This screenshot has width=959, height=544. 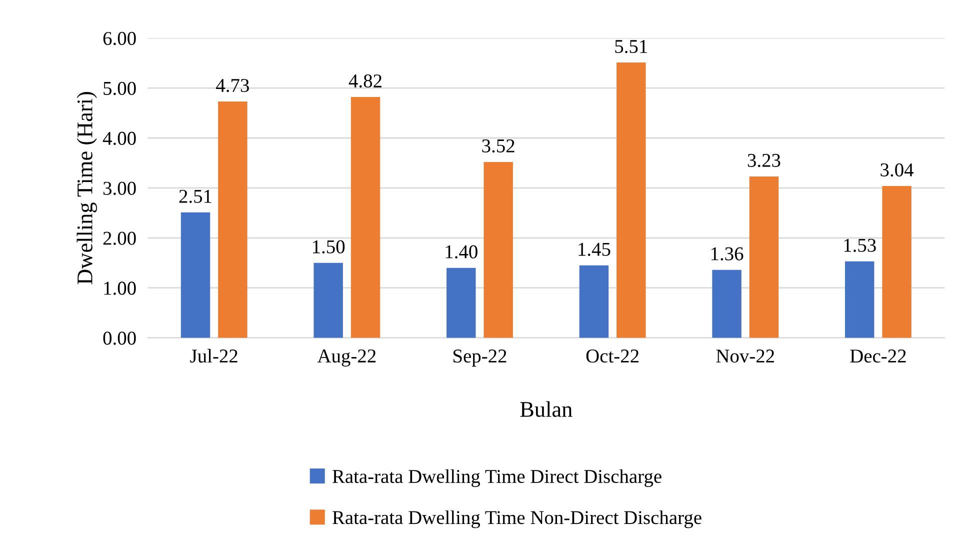 What do you see at coordinates (860, 245) in the screenshot?
I see `data-label: 1.53` at bounding box center [860, 245].